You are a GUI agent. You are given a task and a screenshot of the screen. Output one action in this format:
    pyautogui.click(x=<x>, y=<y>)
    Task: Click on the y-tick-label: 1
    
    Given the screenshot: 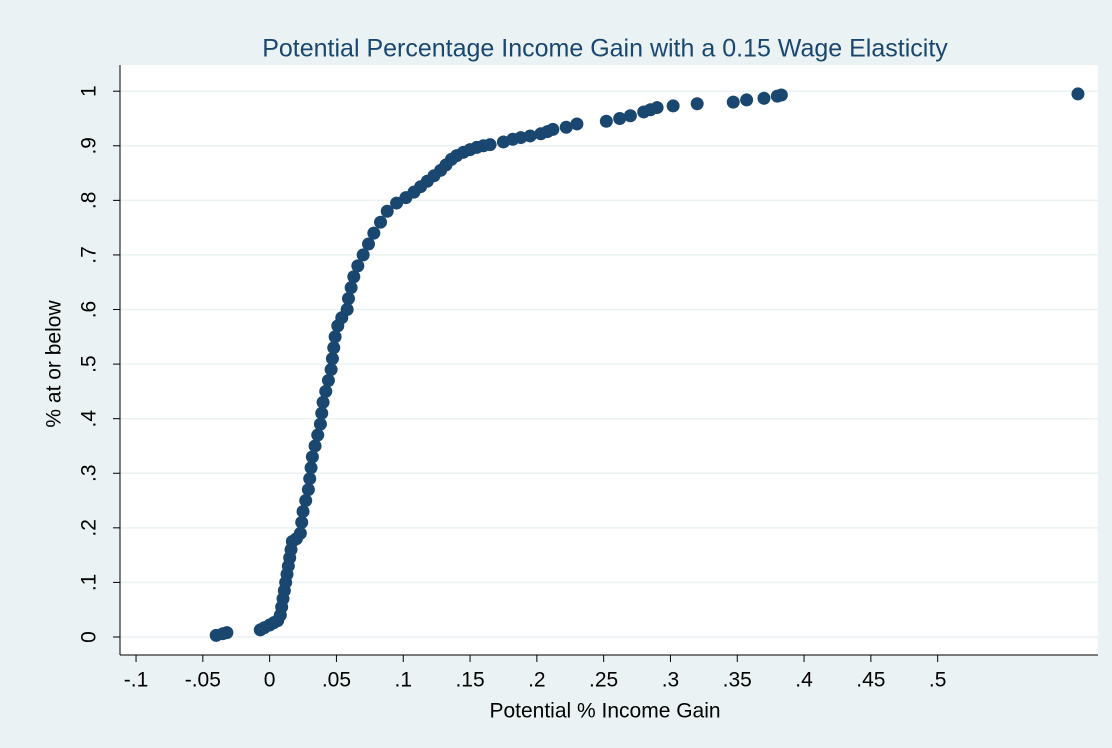 What is the action you would take?
    pyautogui.click(x=89, y=91)
    